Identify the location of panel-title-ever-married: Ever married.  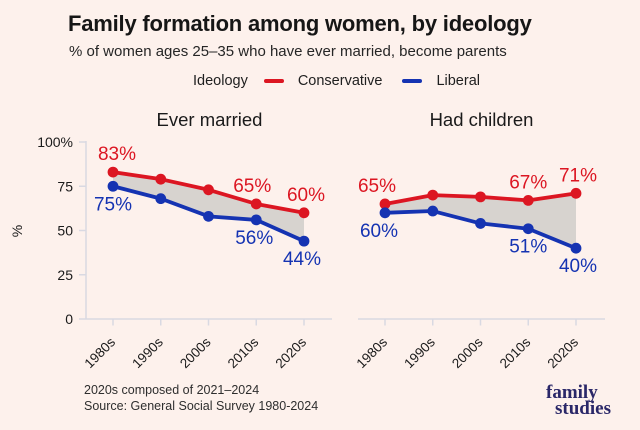
(209, 119).